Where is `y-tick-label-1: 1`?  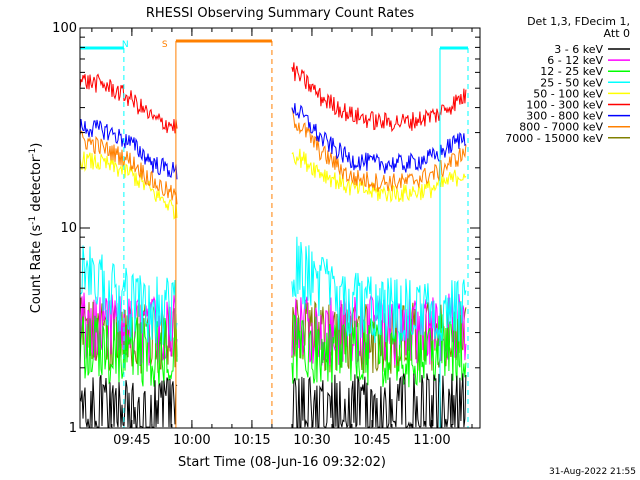 y-tick-label-1: 1 is located at coordinates (73, 428).